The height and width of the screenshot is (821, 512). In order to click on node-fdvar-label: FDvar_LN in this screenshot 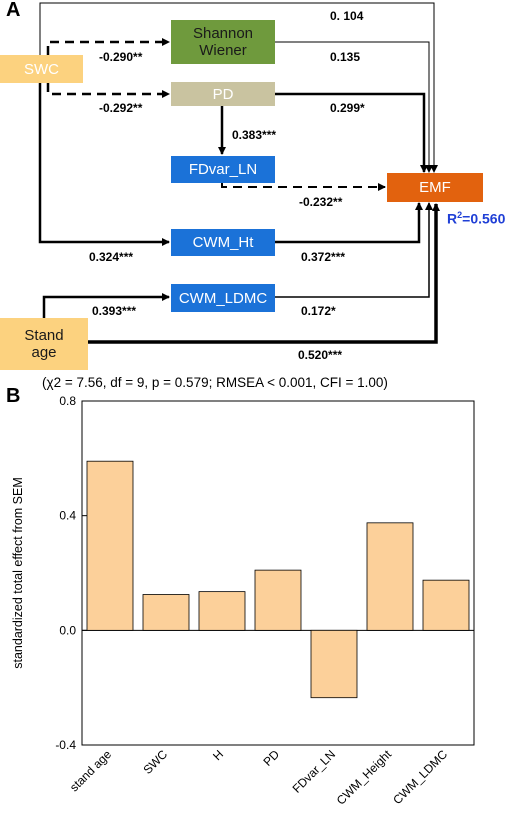, I will do `click(223, 169)`.